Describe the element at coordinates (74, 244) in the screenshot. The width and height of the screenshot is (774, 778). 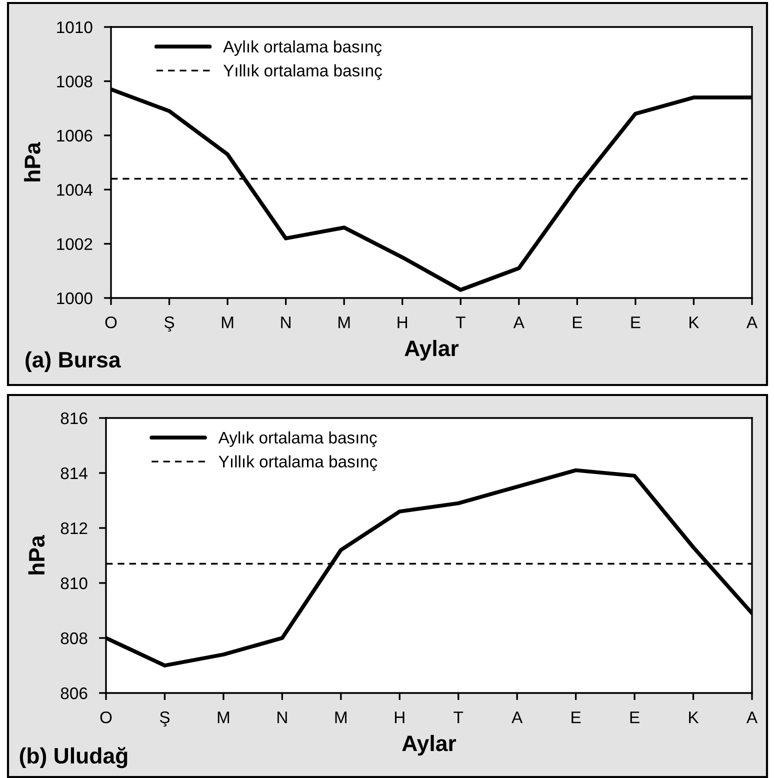
I see `y-tick-label: 1002` at that location.